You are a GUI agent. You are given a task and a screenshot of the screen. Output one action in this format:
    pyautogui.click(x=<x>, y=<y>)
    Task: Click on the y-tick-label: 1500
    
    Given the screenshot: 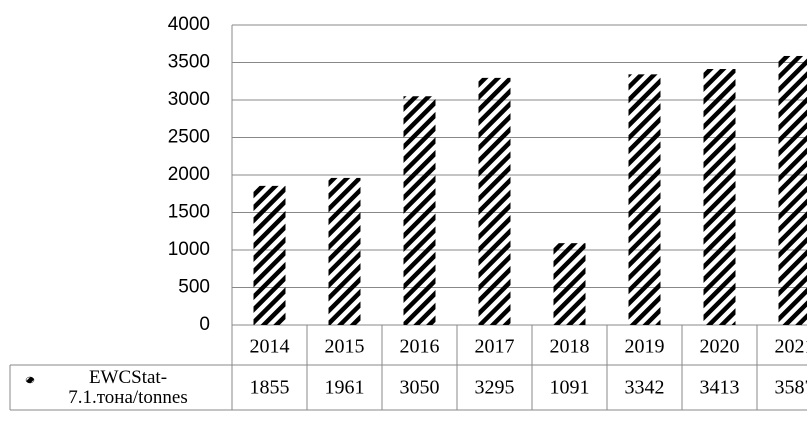 What is the action you would take?
    pyautogui.click(x=189, y=212)
    